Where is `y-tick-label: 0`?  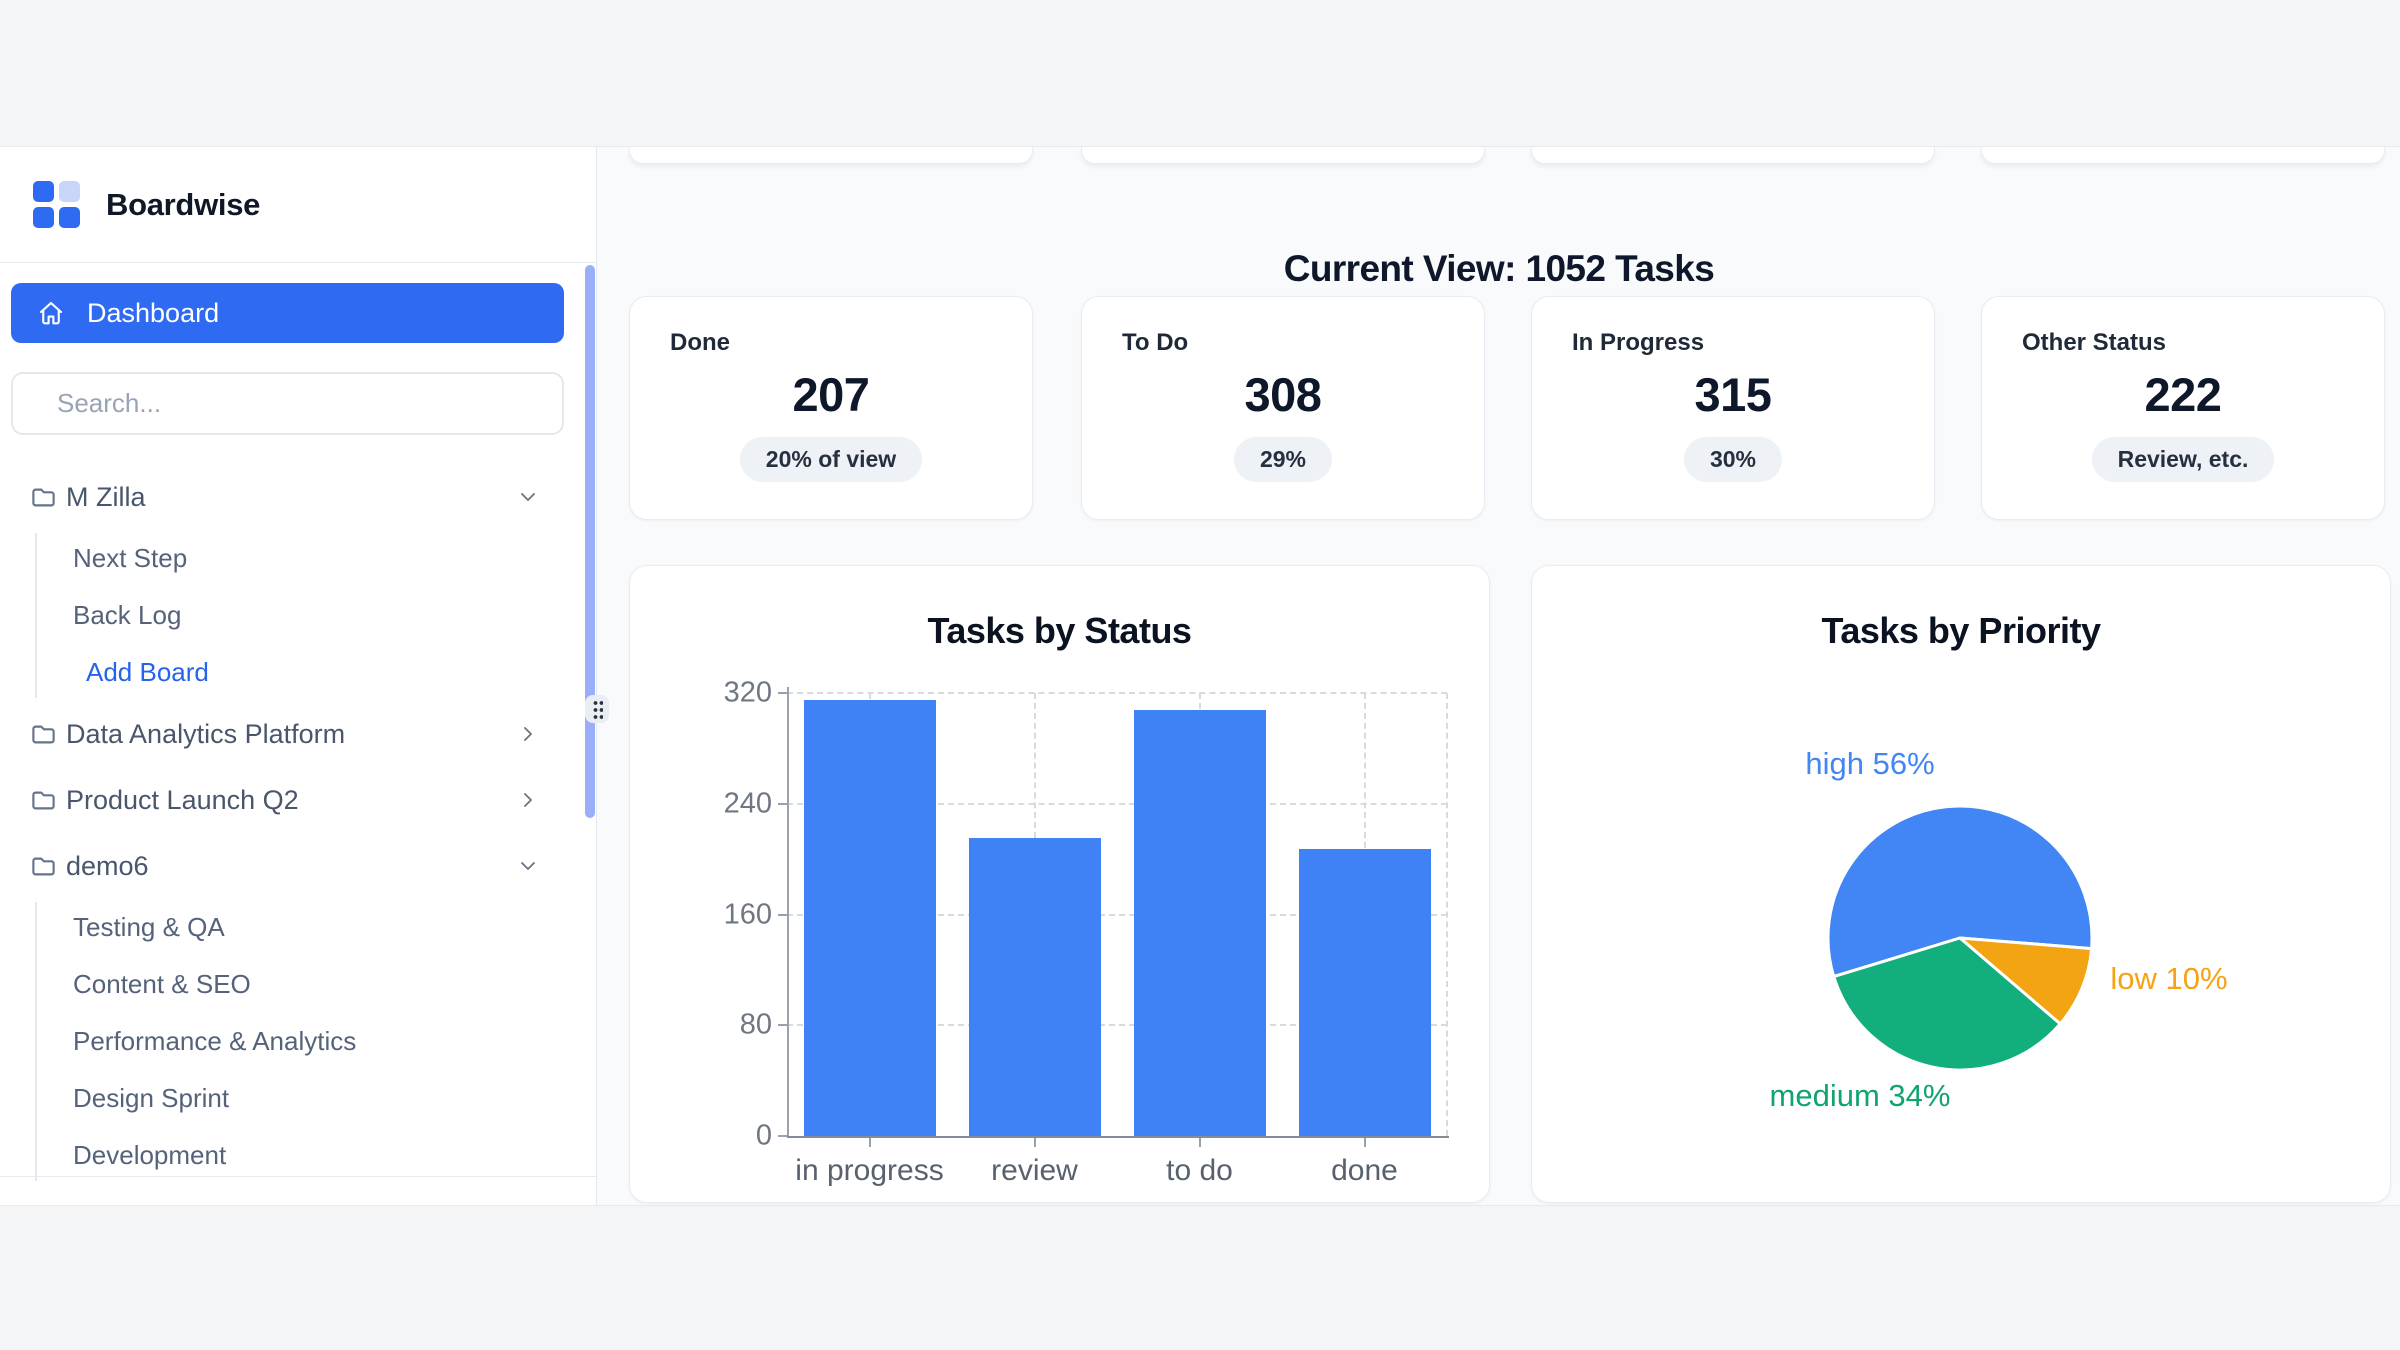 y-tick-label: 0 is located at coordinates (763, 1135).